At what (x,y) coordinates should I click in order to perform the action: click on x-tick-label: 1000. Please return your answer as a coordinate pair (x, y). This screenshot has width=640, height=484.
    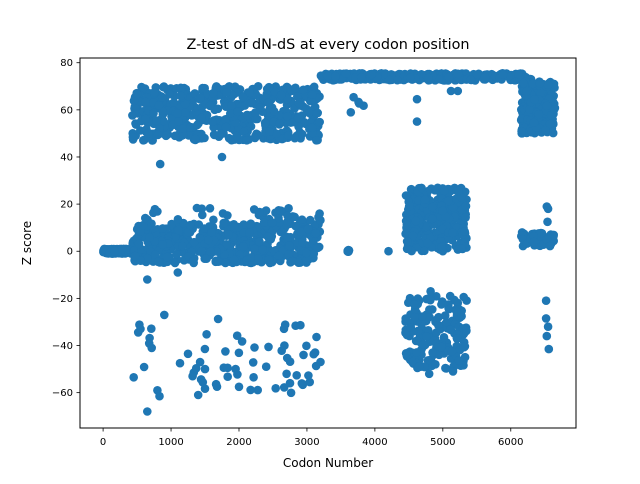
    Looking at the image, I should click on (170, 442).